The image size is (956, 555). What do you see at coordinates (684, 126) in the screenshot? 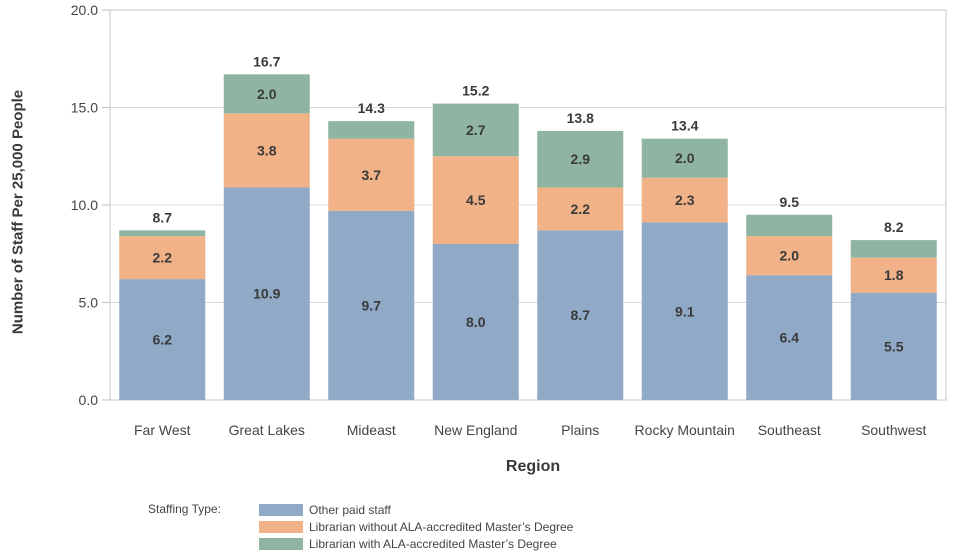
I see `bar-total-label: 13.4` at bounding box center [684, 126].